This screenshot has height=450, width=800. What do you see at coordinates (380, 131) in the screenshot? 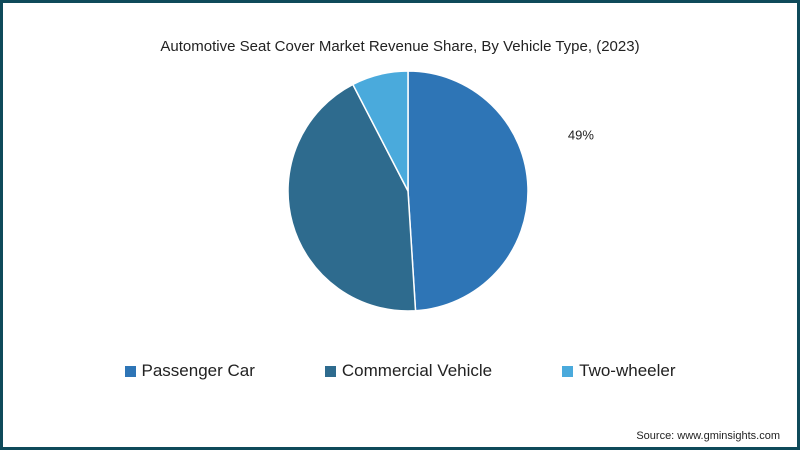
I see `pie-slice-two-wheeler` at bounding box center [380, 131].